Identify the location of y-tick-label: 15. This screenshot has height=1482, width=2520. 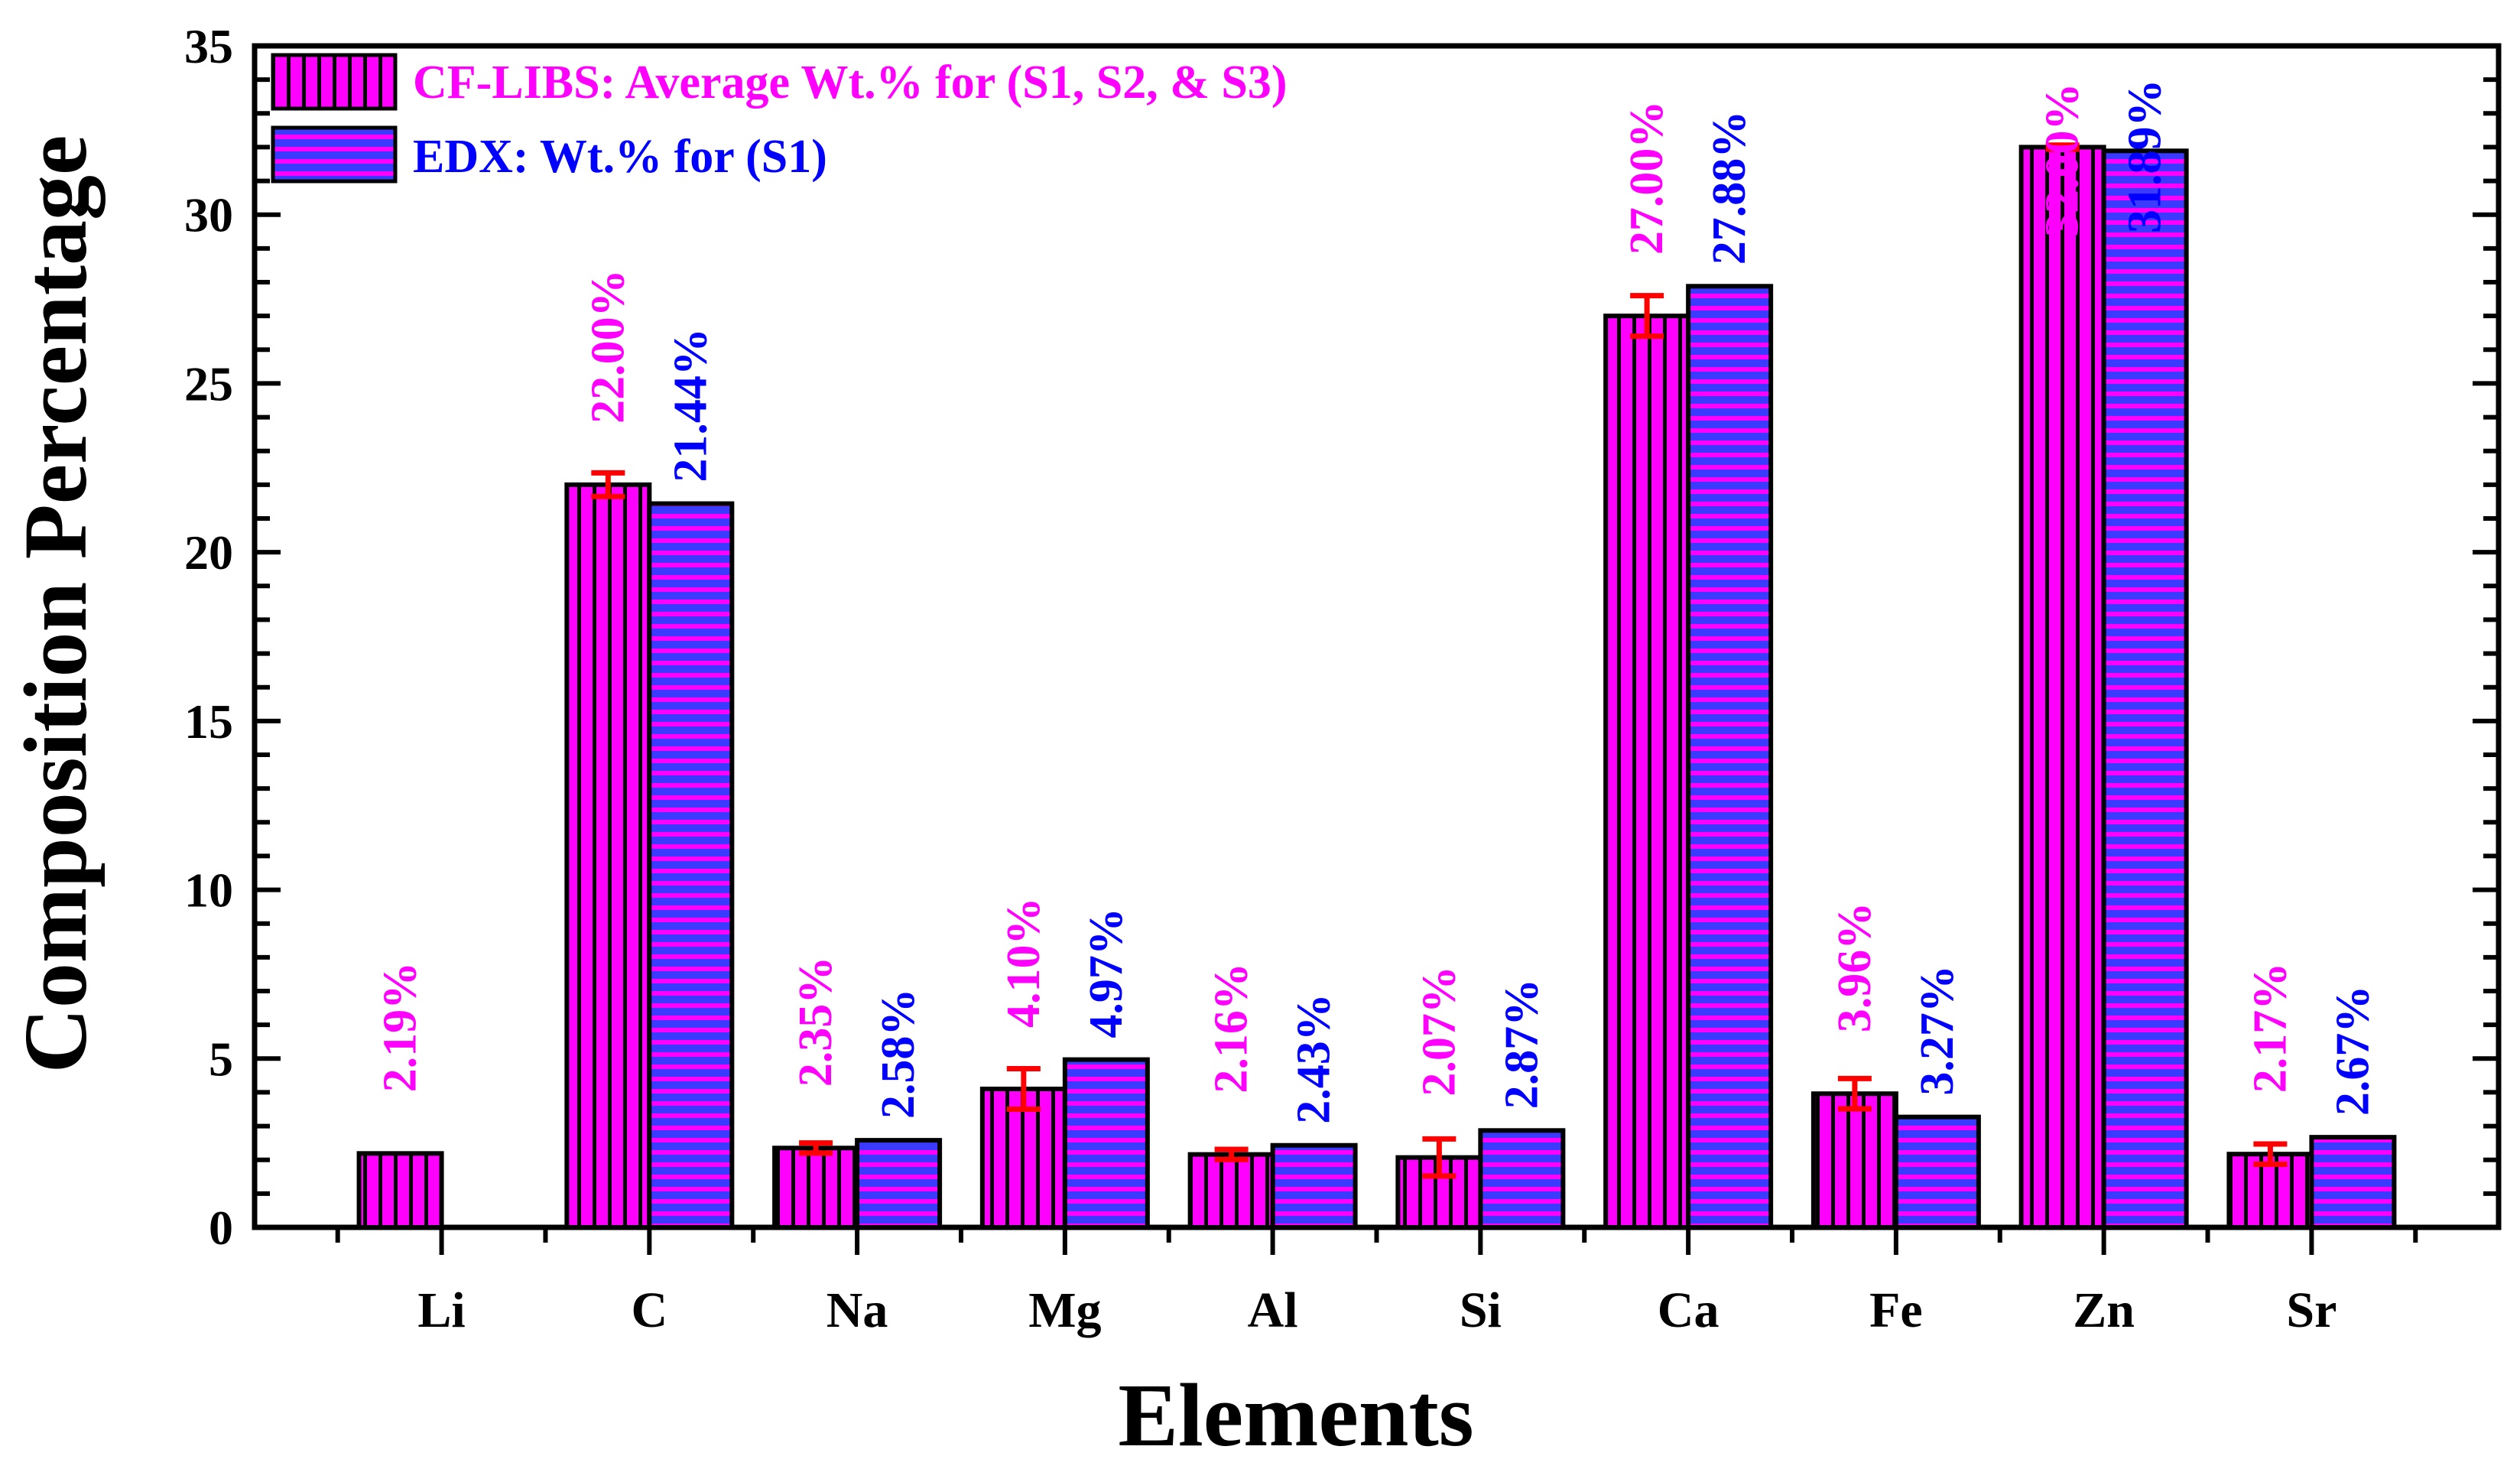
(208, 721).